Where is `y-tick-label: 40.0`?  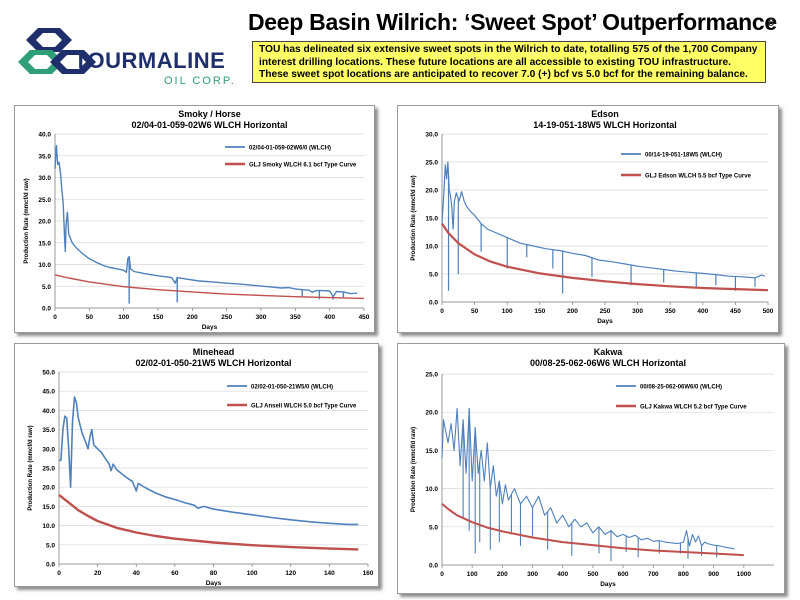 y-tick-label: 40.0 is located at coordinates (48, 411).